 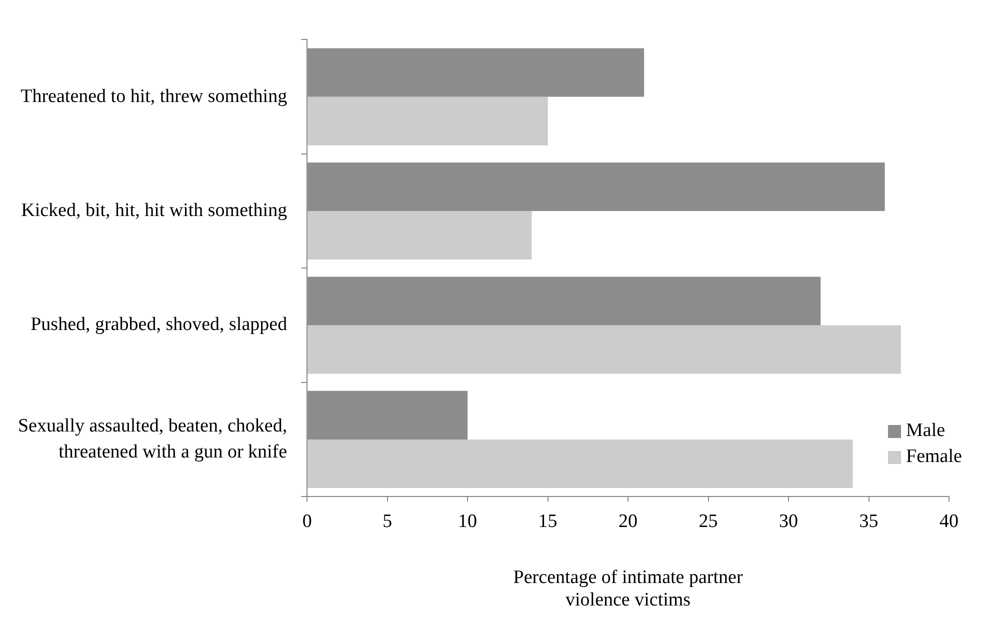 What do you see at coordinates (926, 431) in the screenshot?
I see `legend-label: Male` at bounding box center [926, 431].